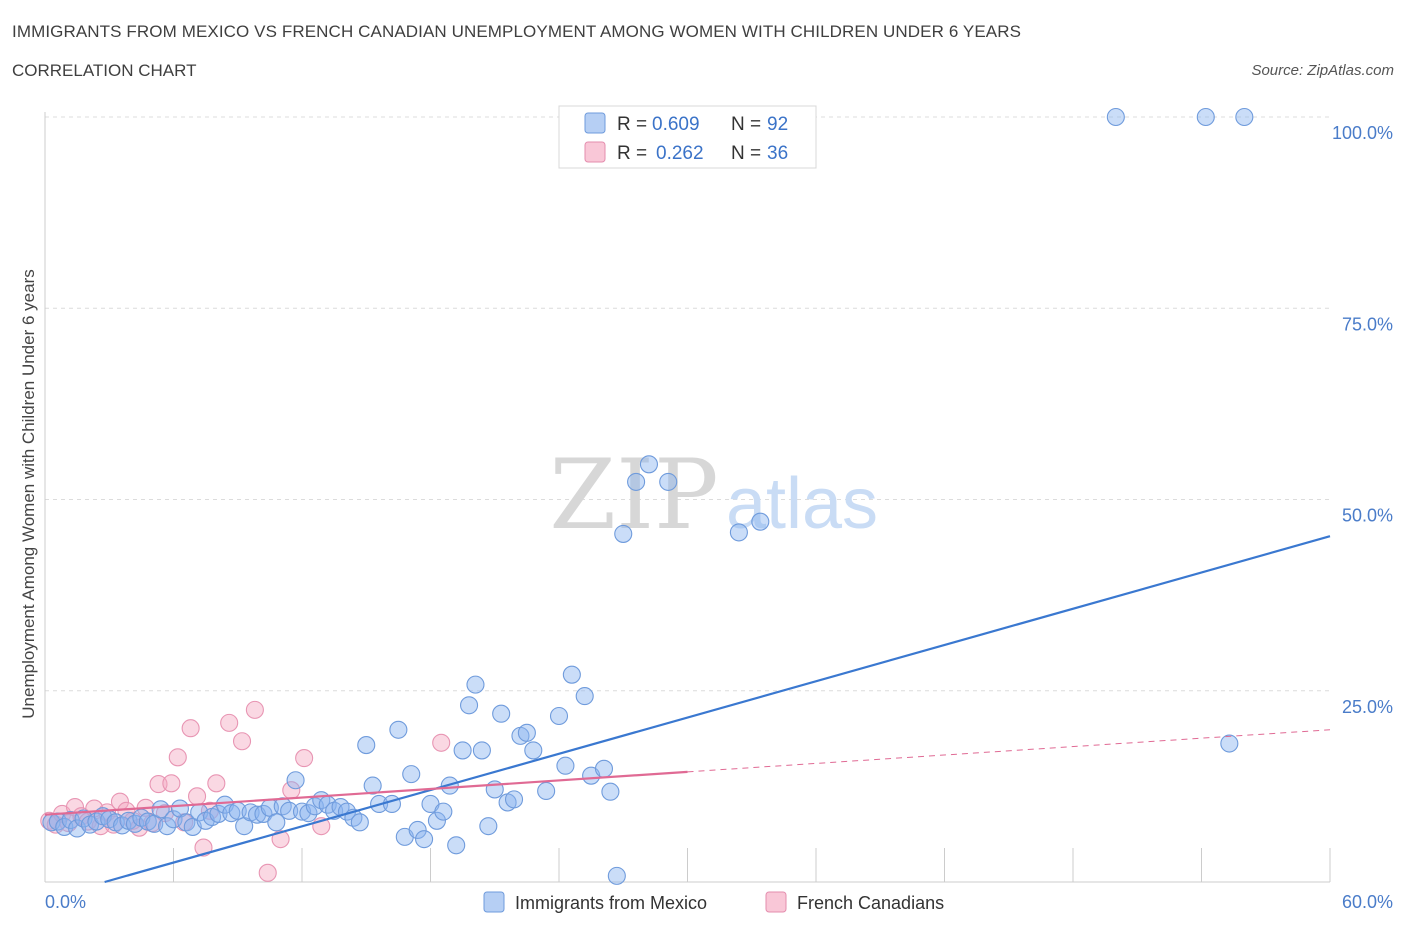 This screenshot has width=1406, height=930. Describe the element at coordinates (595, 123) in the screenshot. I see `legend-swatch-blue` at that location.